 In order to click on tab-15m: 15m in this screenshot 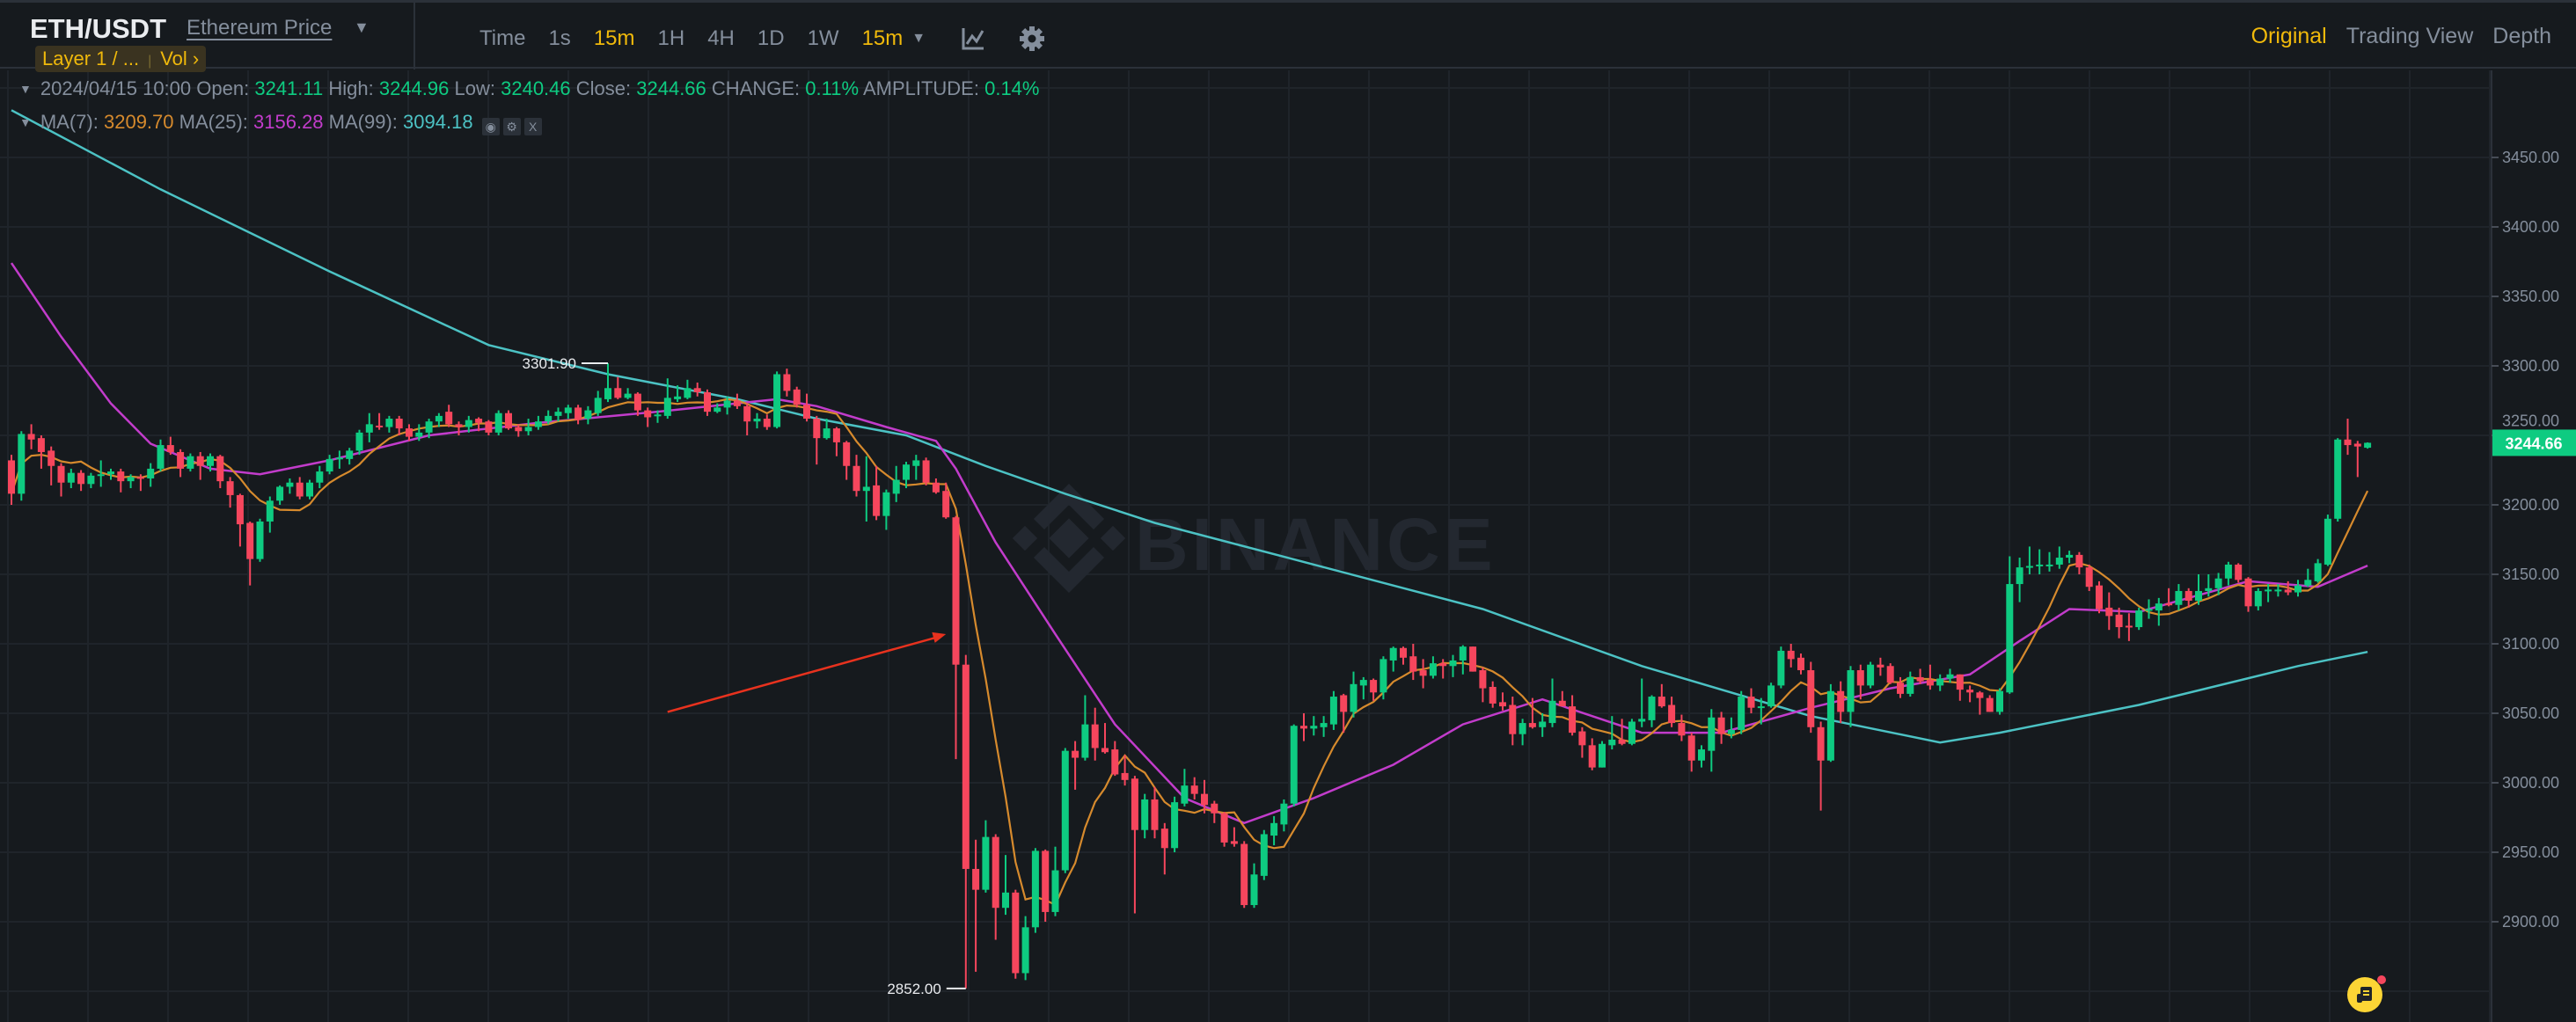, I will do `click(614, 38)`.